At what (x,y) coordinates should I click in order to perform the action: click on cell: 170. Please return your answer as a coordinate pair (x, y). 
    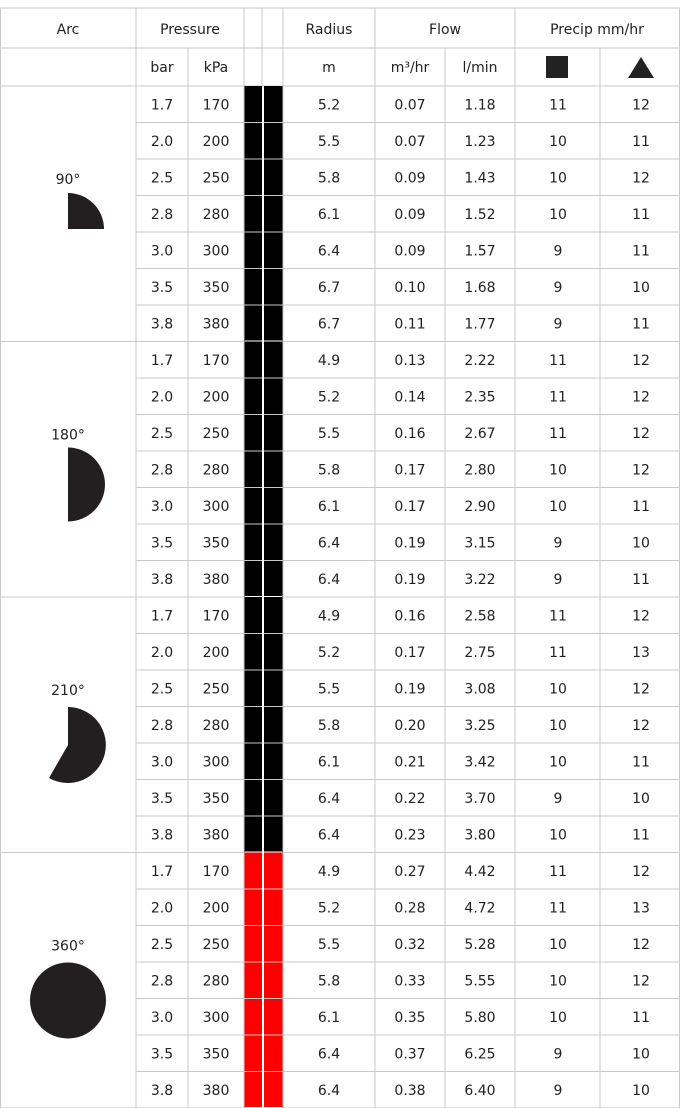
    Looking at the image, I should click on (216, 616).